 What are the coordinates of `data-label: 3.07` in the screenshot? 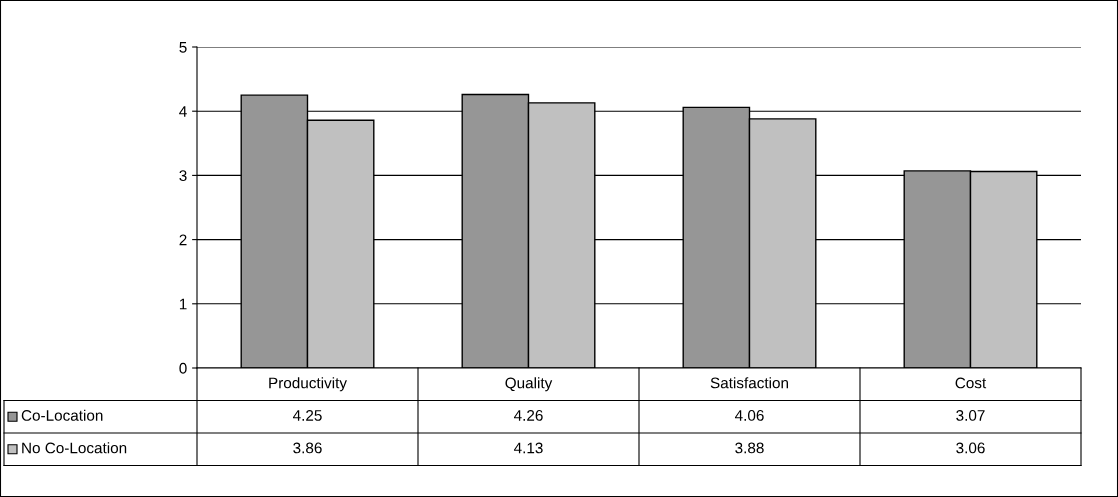 It's located at (970, 415).